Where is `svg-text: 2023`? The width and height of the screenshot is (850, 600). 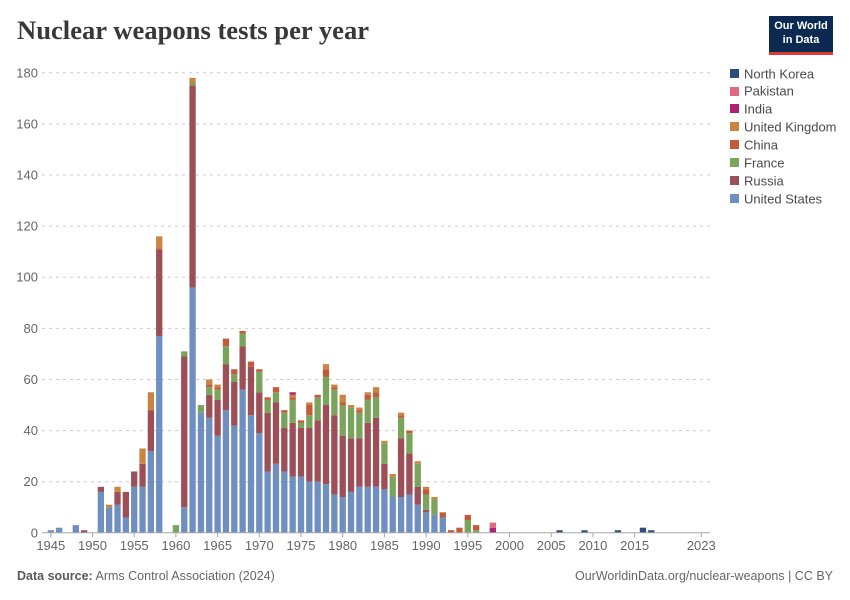
svg-text: 2023 is located at coordinates (701, 545).